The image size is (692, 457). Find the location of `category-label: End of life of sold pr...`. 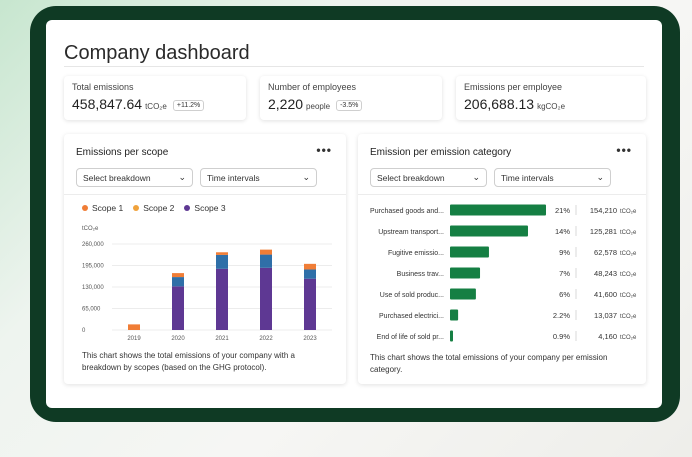

category-label: End of life of sold pr... is located at coordinates (410, 337).